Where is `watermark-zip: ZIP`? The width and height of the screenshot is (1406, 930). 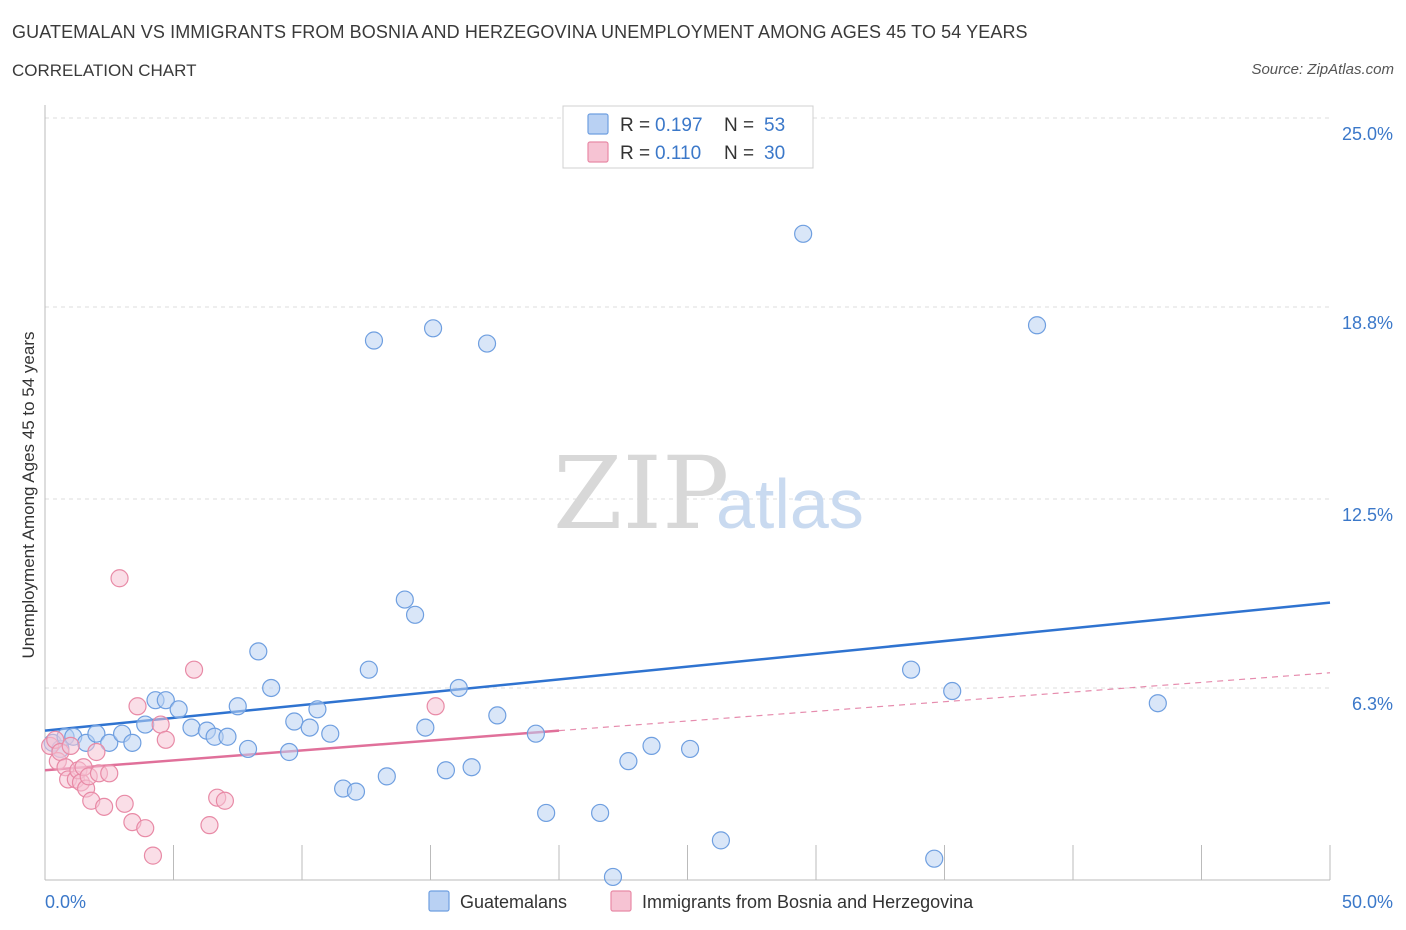 watermark-zip: ZIP is located at coordinates (641, 493).